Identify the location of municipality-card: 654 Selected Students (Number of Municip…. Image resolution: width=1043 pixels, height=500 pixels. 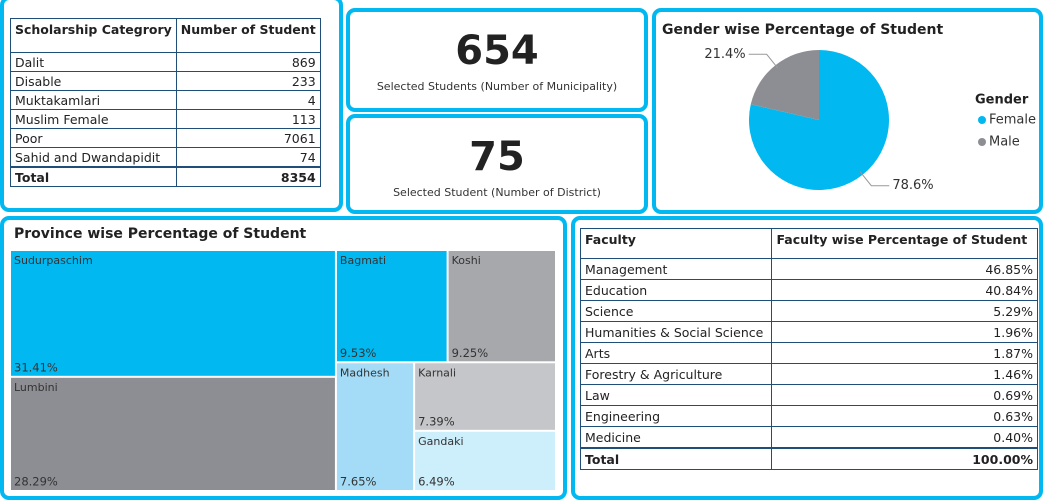
(497, 60).